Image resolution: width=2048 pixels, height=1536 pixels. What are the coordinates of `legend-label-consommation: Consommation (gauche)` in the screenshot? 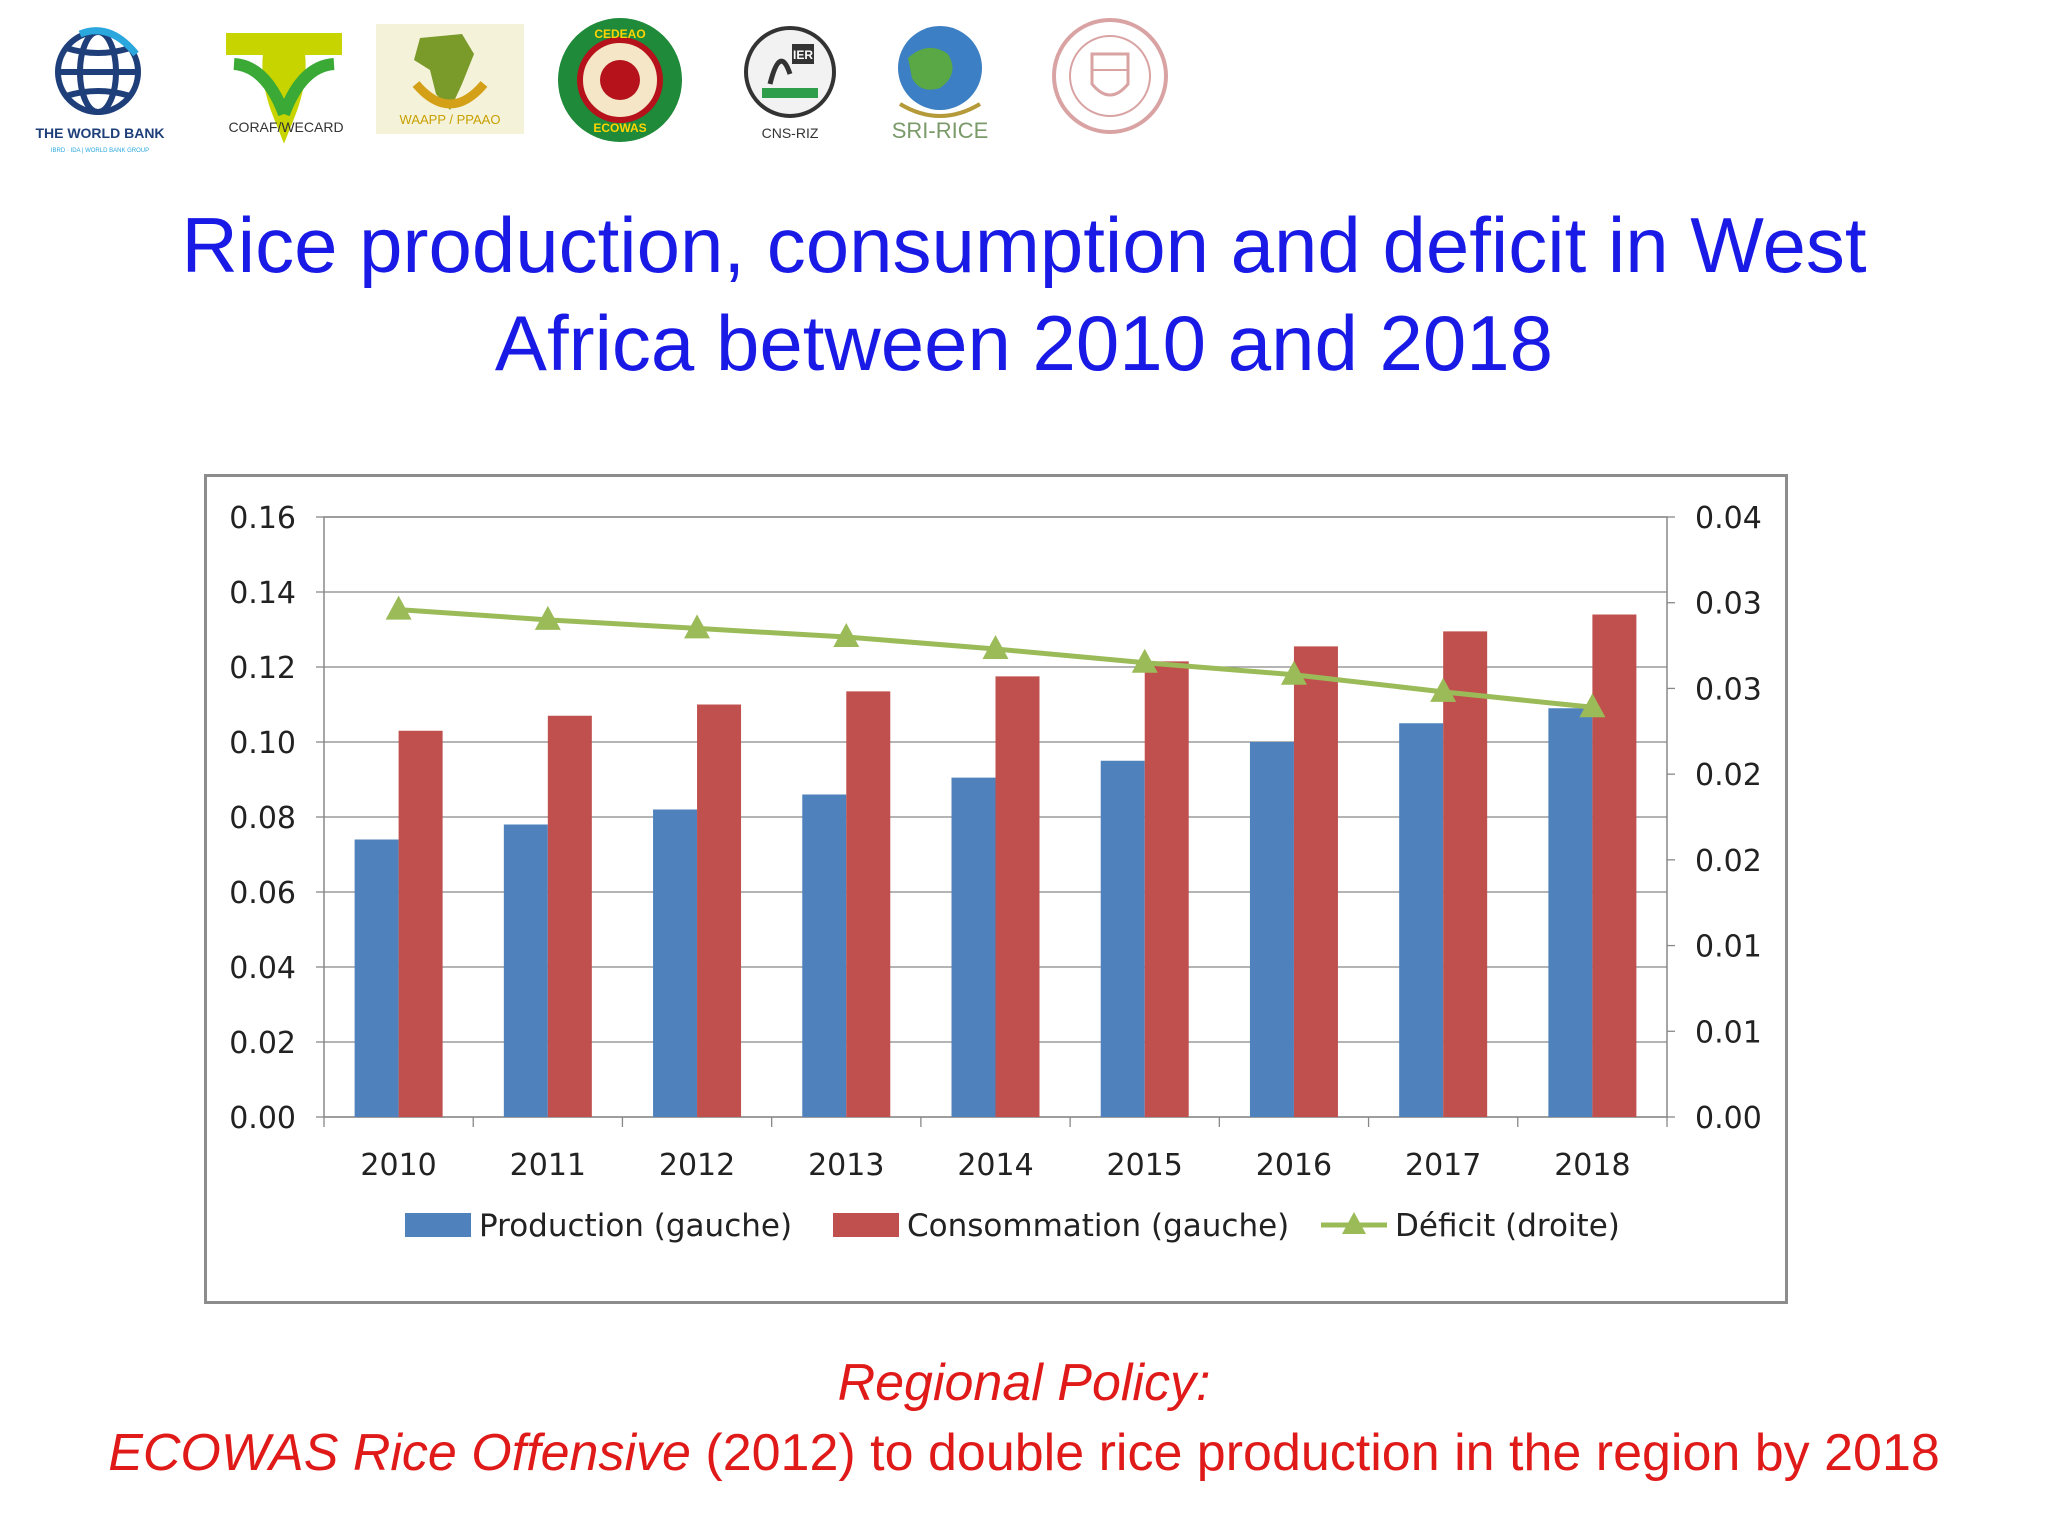 It's located at (1098, 1226).